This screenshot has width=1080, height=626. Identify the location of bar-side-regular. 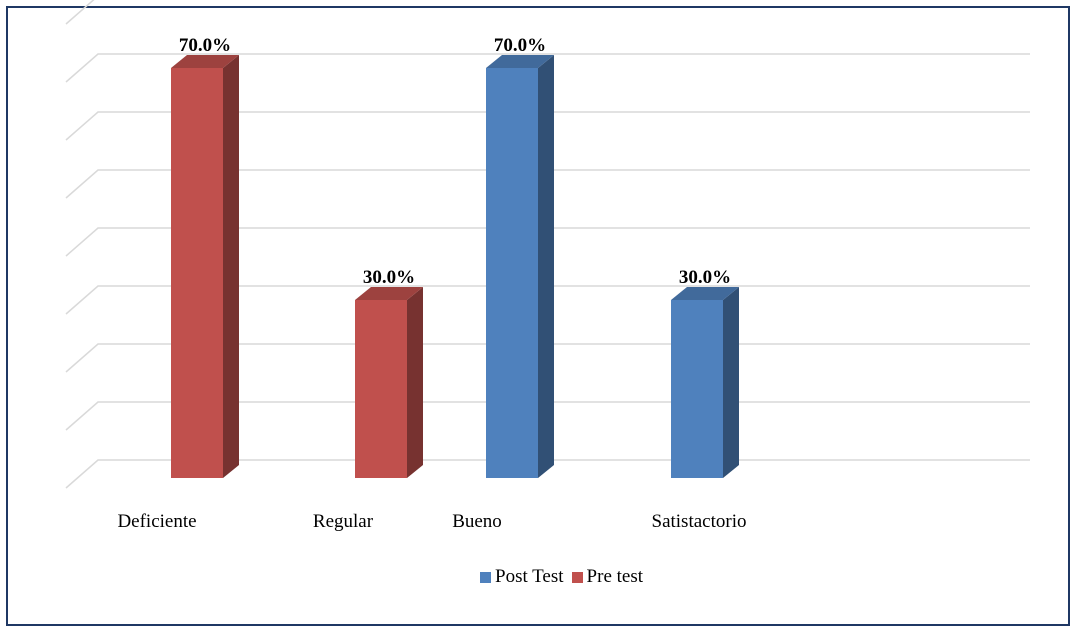
(415, 382).